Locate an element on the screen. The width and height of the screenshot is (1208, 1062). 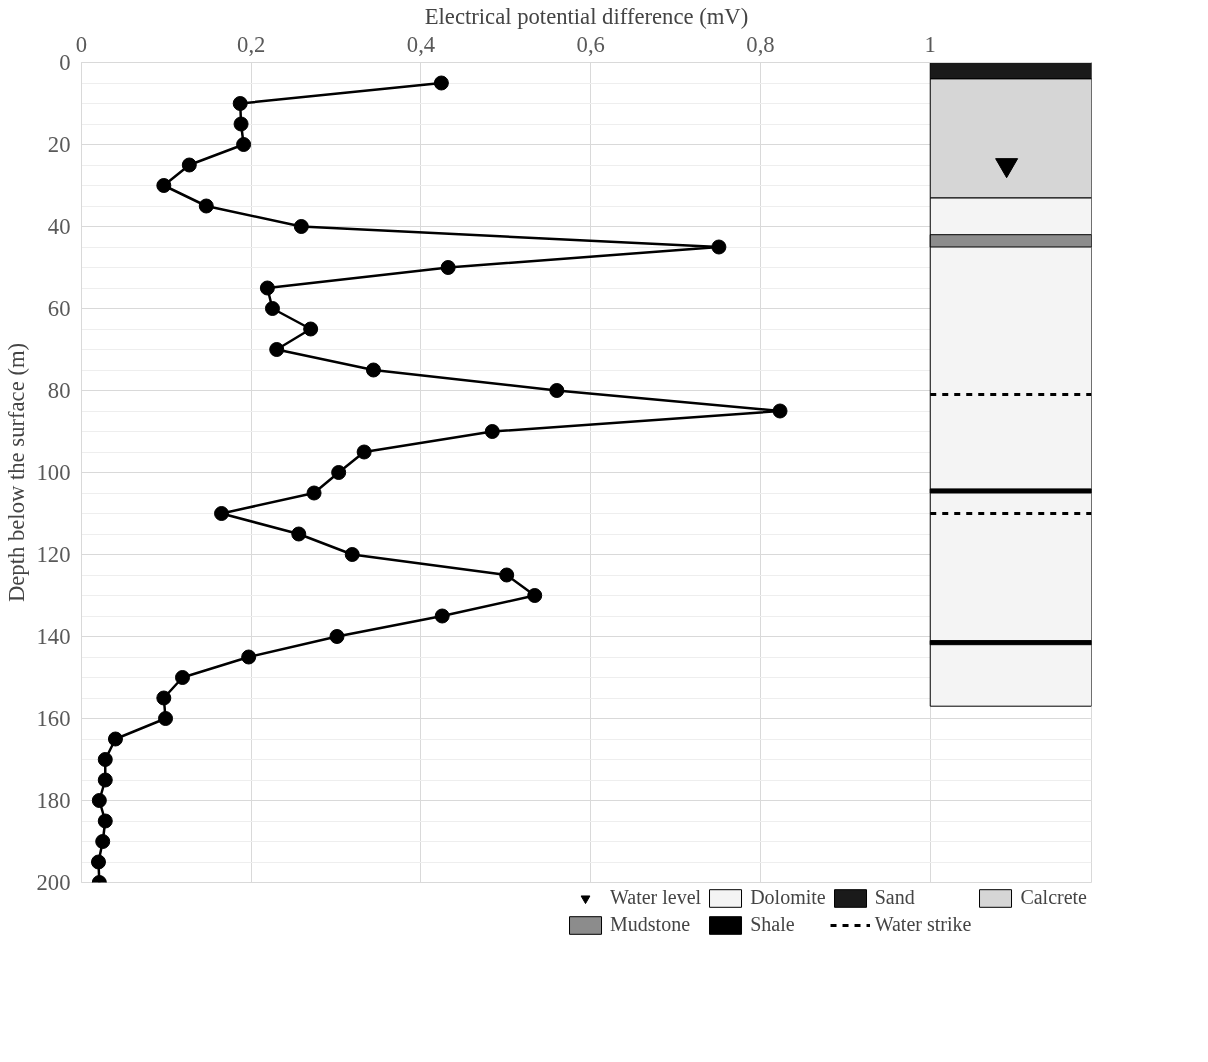
legend-label: Water strike is located at coordinates (923, 924).